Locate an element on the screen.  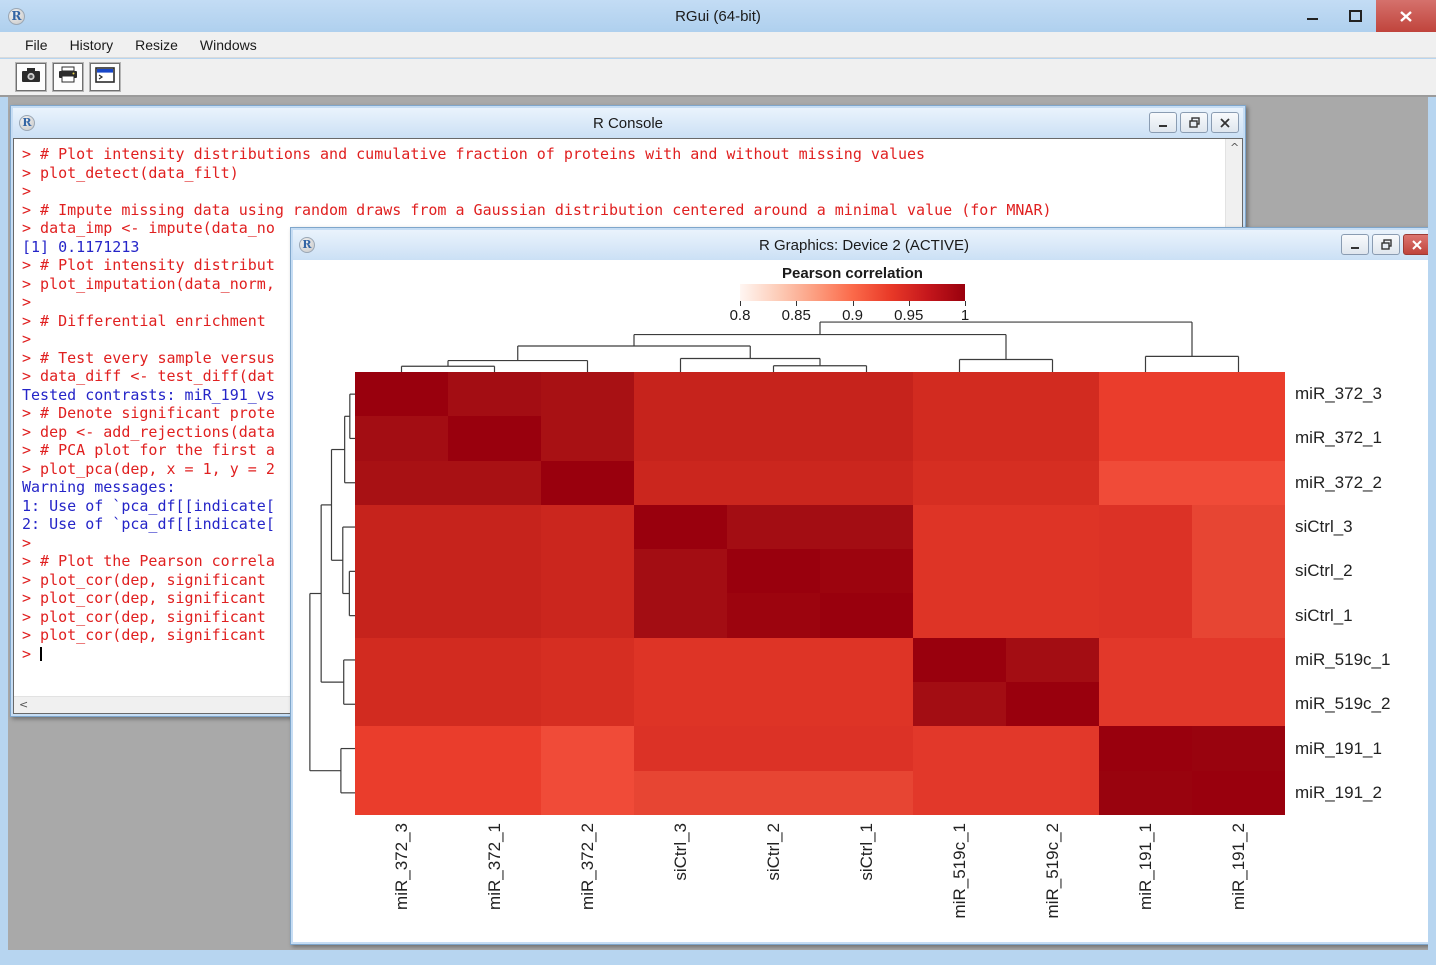
menu-history: History is located at coordinates (91, 44).